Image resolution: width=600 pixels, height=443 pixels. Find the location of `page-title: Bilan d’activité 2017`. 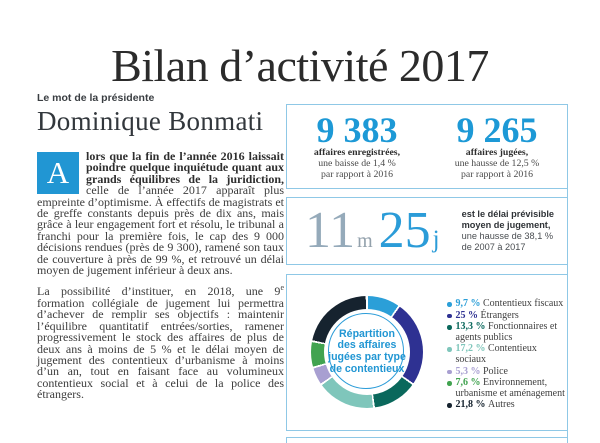

page-title: Bilan d’activité 2017 is located at coordinates (300, 65).